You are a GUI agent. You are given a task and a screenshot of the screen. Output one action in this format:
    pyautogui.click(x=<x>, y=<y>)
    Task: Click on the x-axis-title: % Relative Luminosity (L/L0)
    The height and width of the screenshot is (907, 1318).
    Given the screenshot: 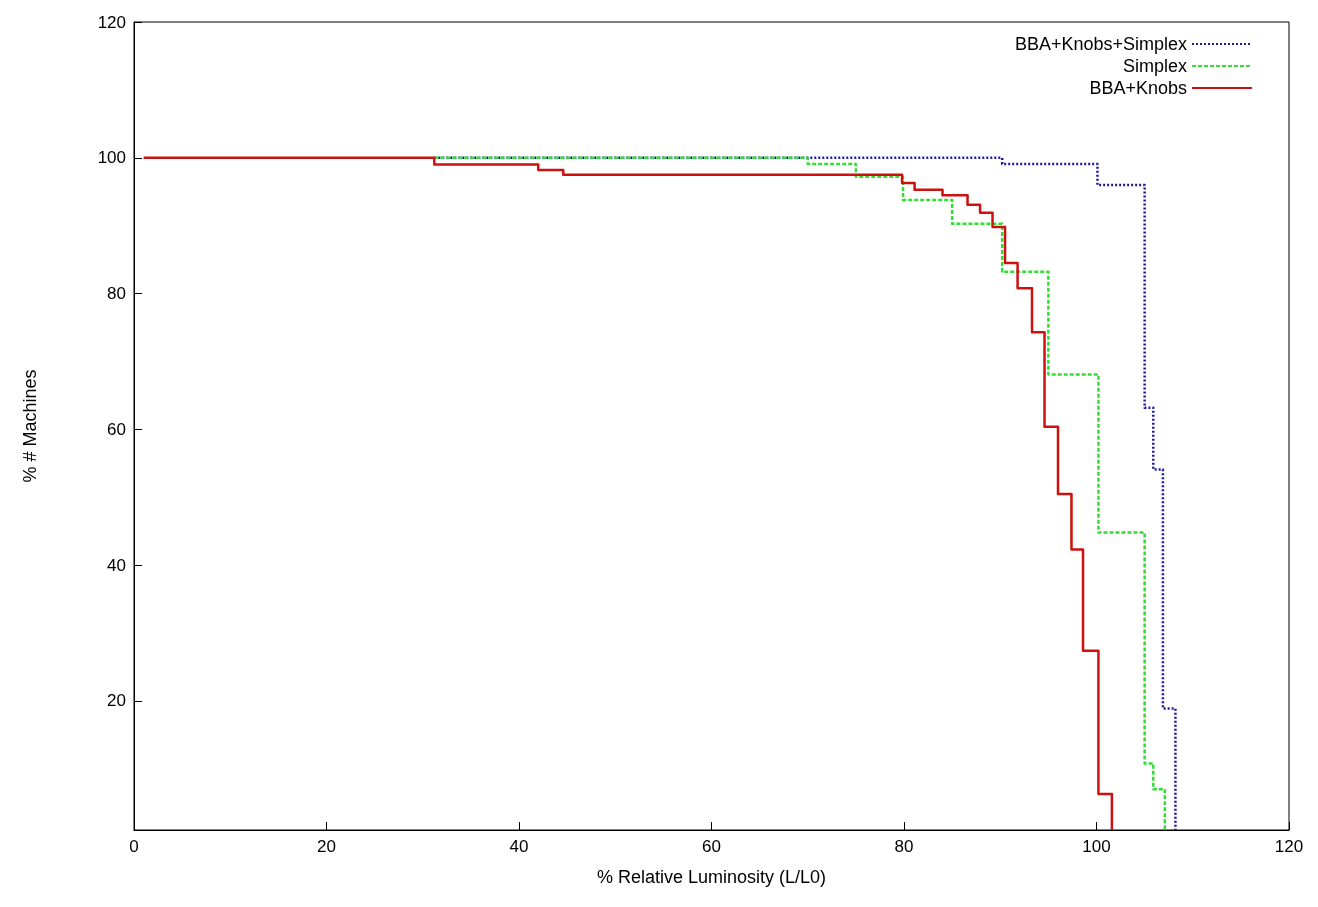 What is the action you would take?
    pyautogui.click(x=711, y=877)
    